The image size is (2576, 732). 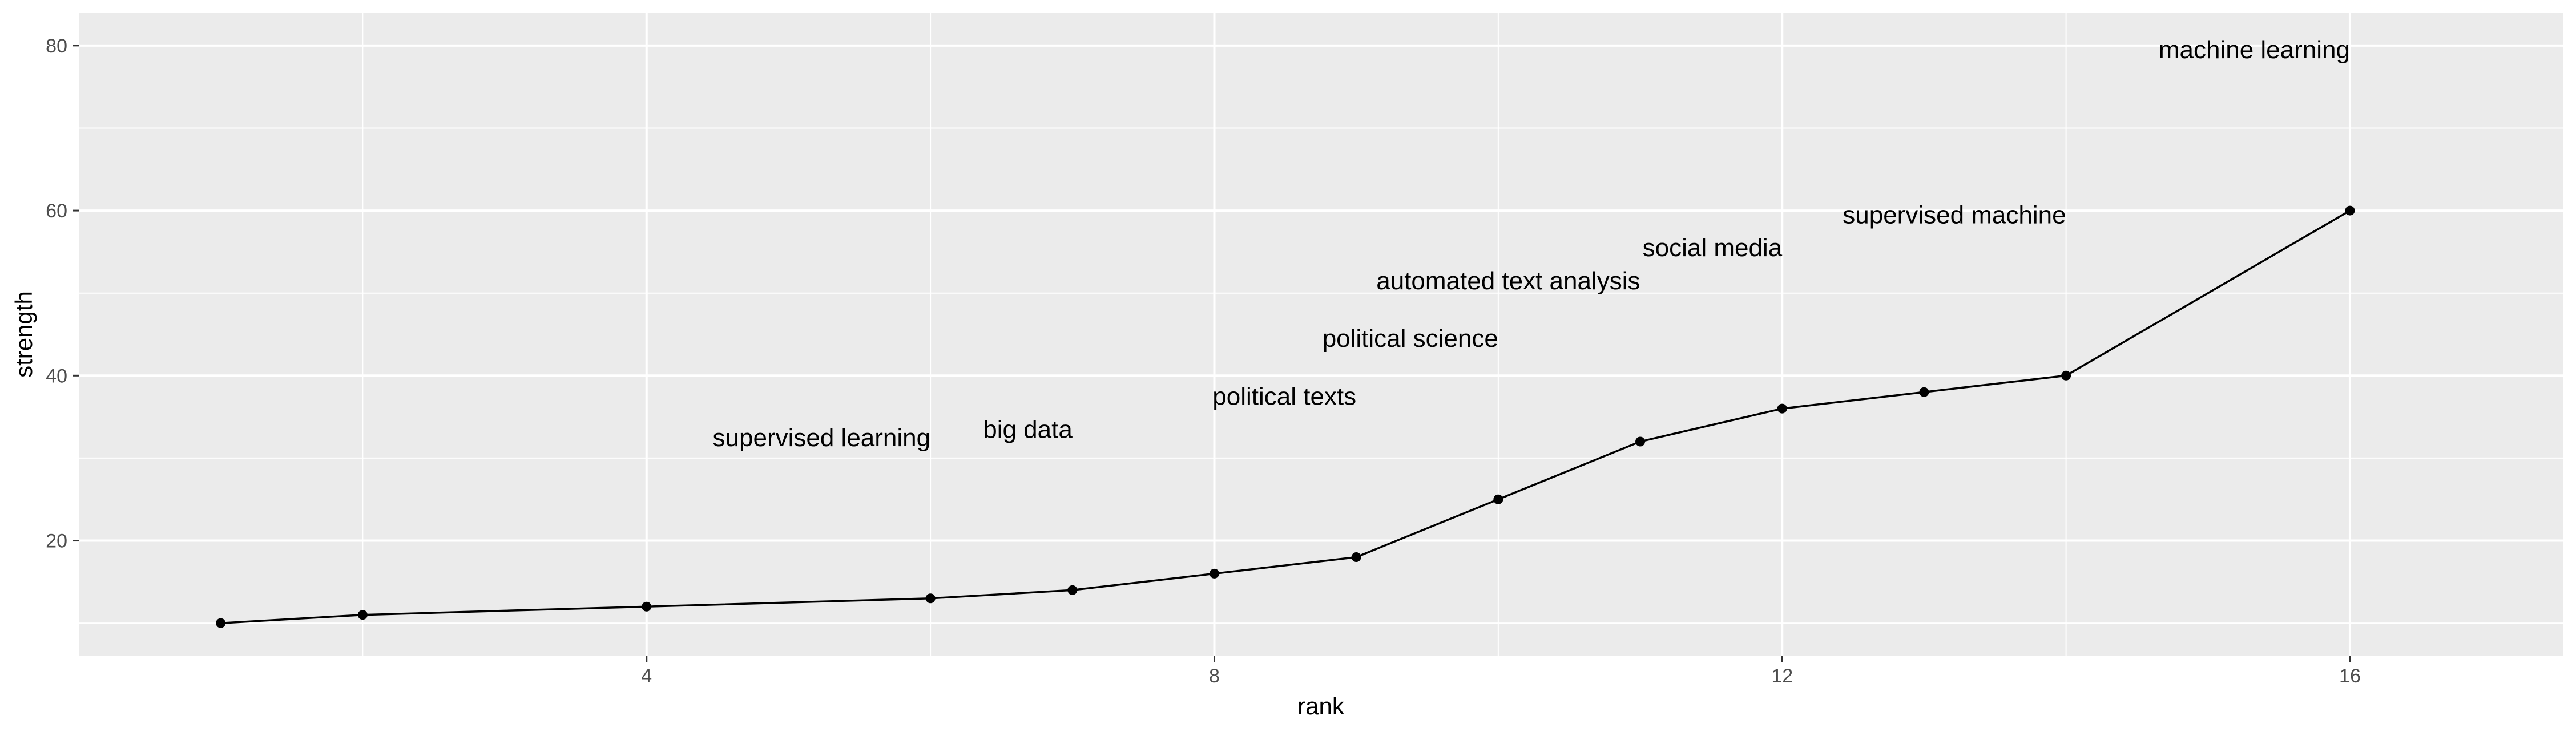 What do you see at coordinates (1713, 248) in the screenshot?
I see `annotation-label: social media` at bounding box center [1713, 248].